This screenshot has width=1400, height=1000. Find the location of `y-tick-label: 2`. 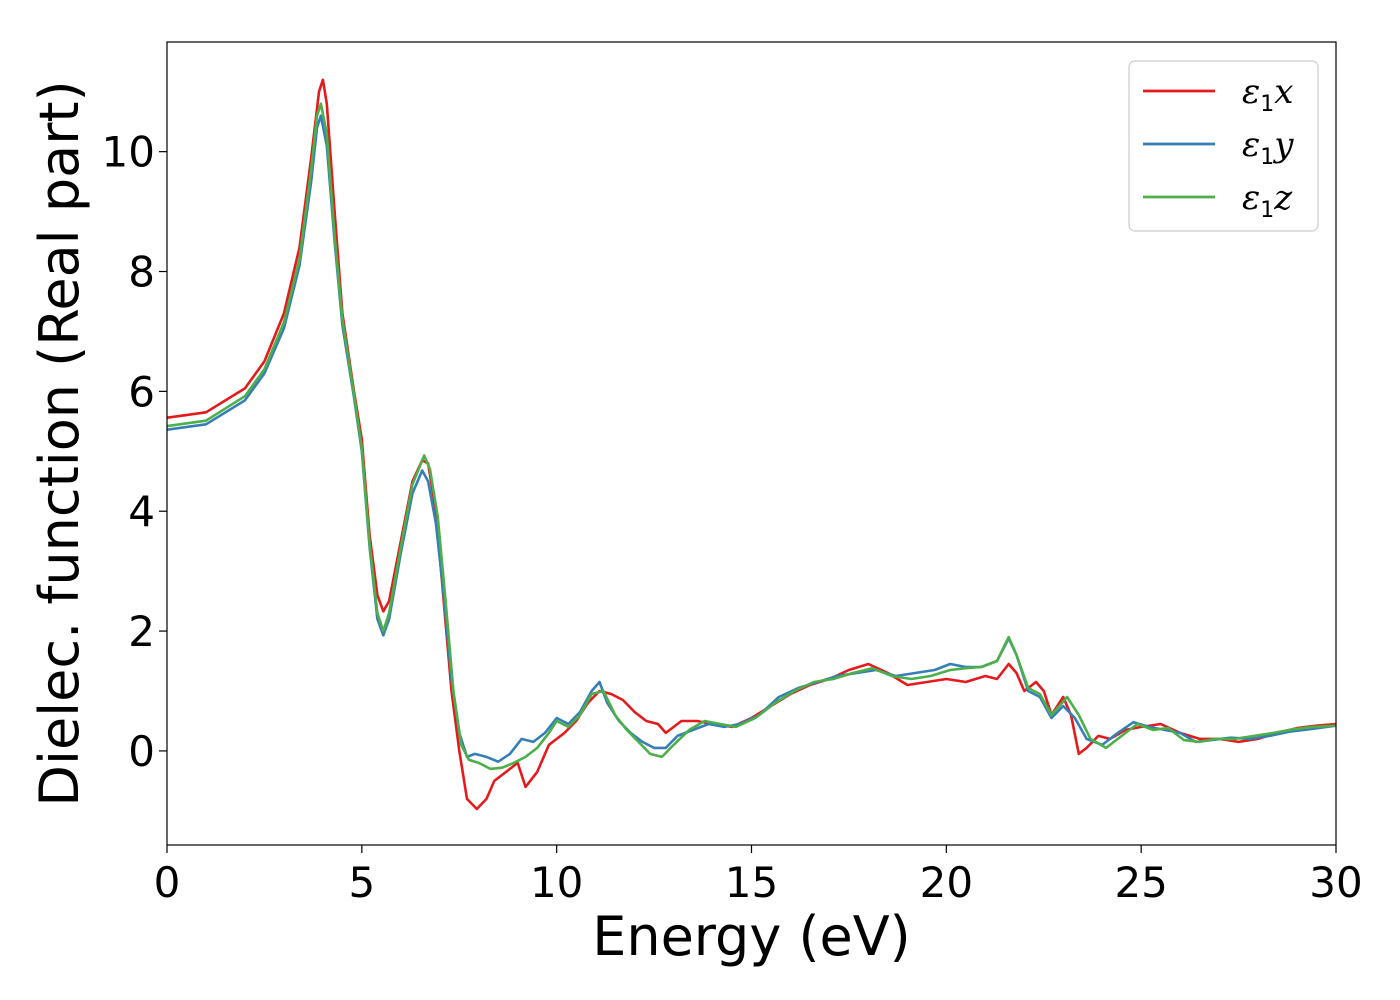

y-tick-label: 2 is located at coordinates (141, 631).